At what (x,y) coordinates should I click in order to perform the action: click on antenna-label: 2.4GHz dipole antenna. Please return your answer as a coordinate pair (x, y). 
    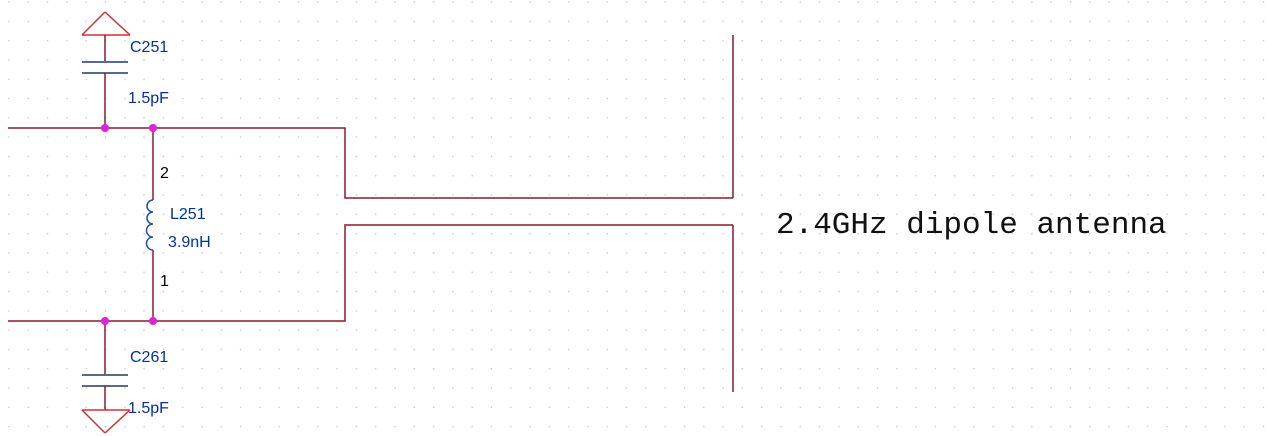
    Looking at the image, I should click on (971, 225).